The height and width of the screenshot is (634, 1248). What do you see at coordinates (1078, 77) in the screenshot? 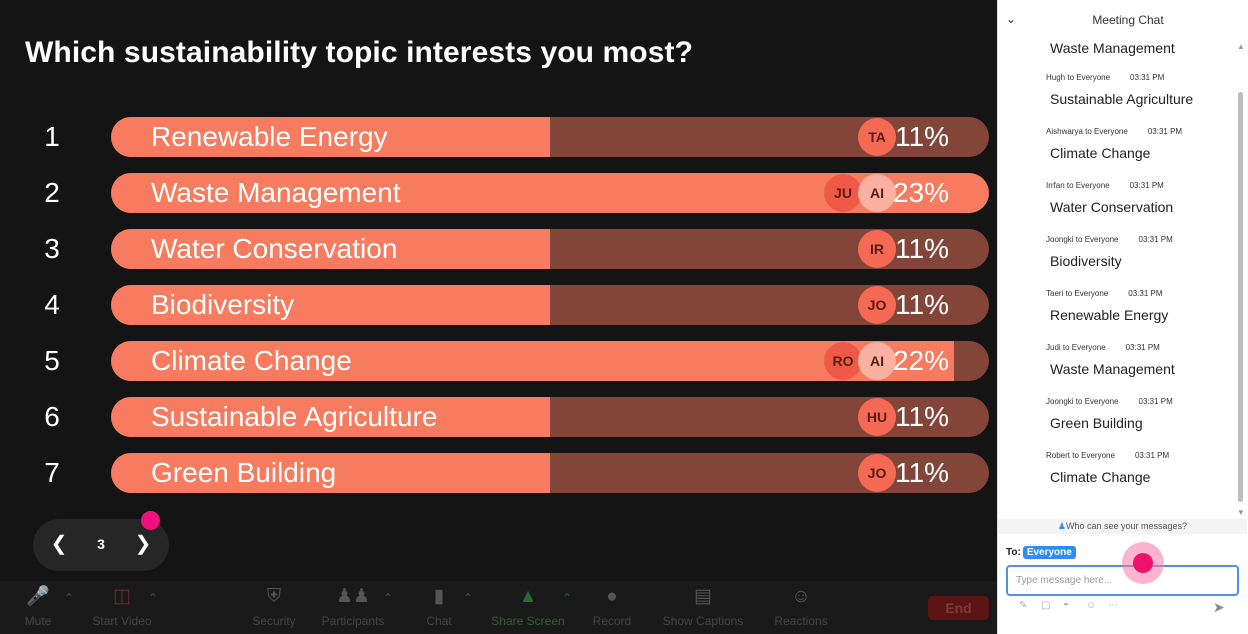
I see `chat-sender: Hugh to Everyone` at bounding box center [1078, 77].